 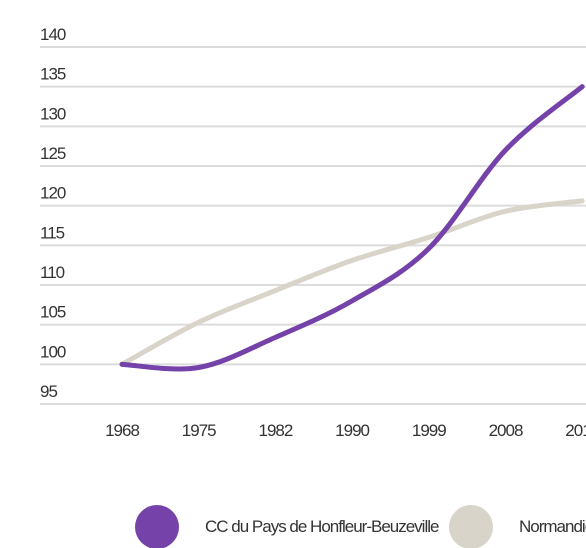 I want to click on y-tick-label: 105, so click(x=53, y=312).